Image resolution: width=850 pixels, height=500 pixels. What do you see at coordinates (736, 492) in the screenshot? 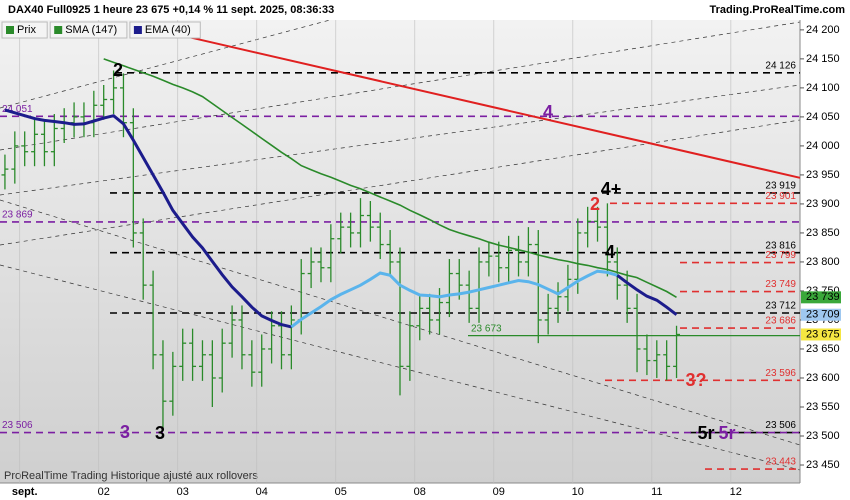
I see `x-tick-label: 12` at bounding box center [736, 492].